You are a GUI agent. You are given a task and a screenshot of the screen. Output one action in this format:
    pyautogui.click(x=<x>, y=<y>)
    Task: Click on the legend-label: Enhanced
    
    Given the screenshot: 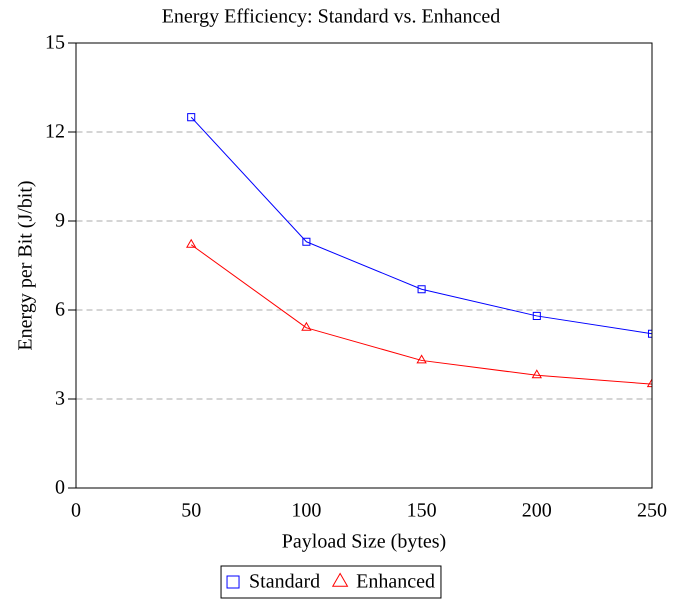 What is the action you would take?
    pyautogui.click(x=395, y=581)
    